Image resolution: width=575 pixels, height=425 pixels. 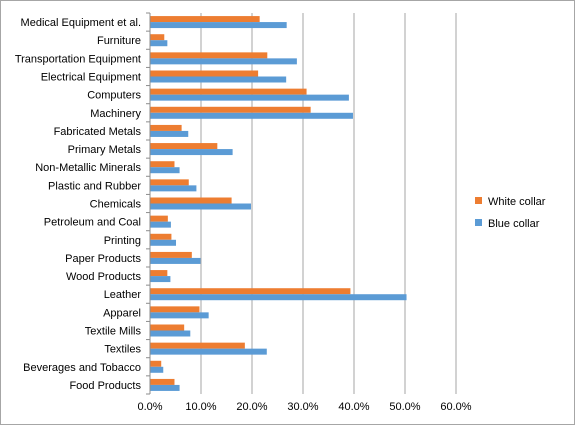 I want to click on category-label: Petroleum and Coal, so click(x=92, y=223).